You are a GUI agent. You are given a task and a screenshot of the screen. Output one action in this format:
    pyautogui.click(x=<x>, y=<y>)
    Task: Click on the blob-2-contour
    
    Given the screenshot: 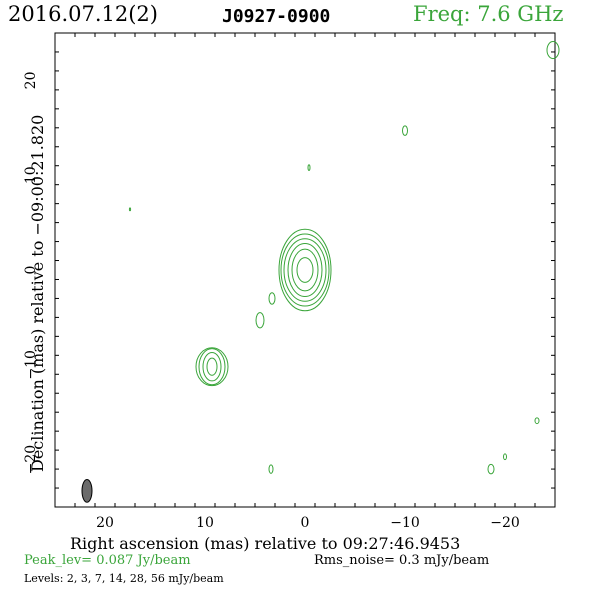 What is the action you would take?
    pyautogui.click(x=272, y=298)
    